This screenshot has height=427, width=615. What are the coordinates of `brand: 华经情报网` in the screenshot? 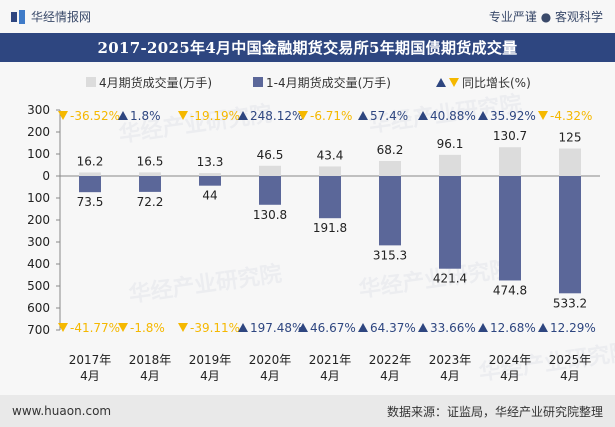 It's located at (50, 16).